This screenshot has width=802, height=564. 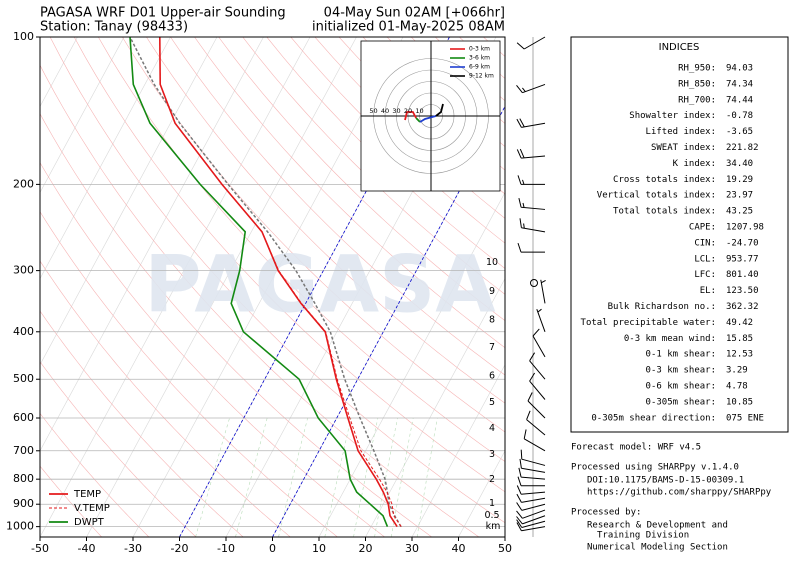 What do you see at coordinates (492, 479) in the screenshot?
I see `height-label: 2` at bounding box center [492, 479].